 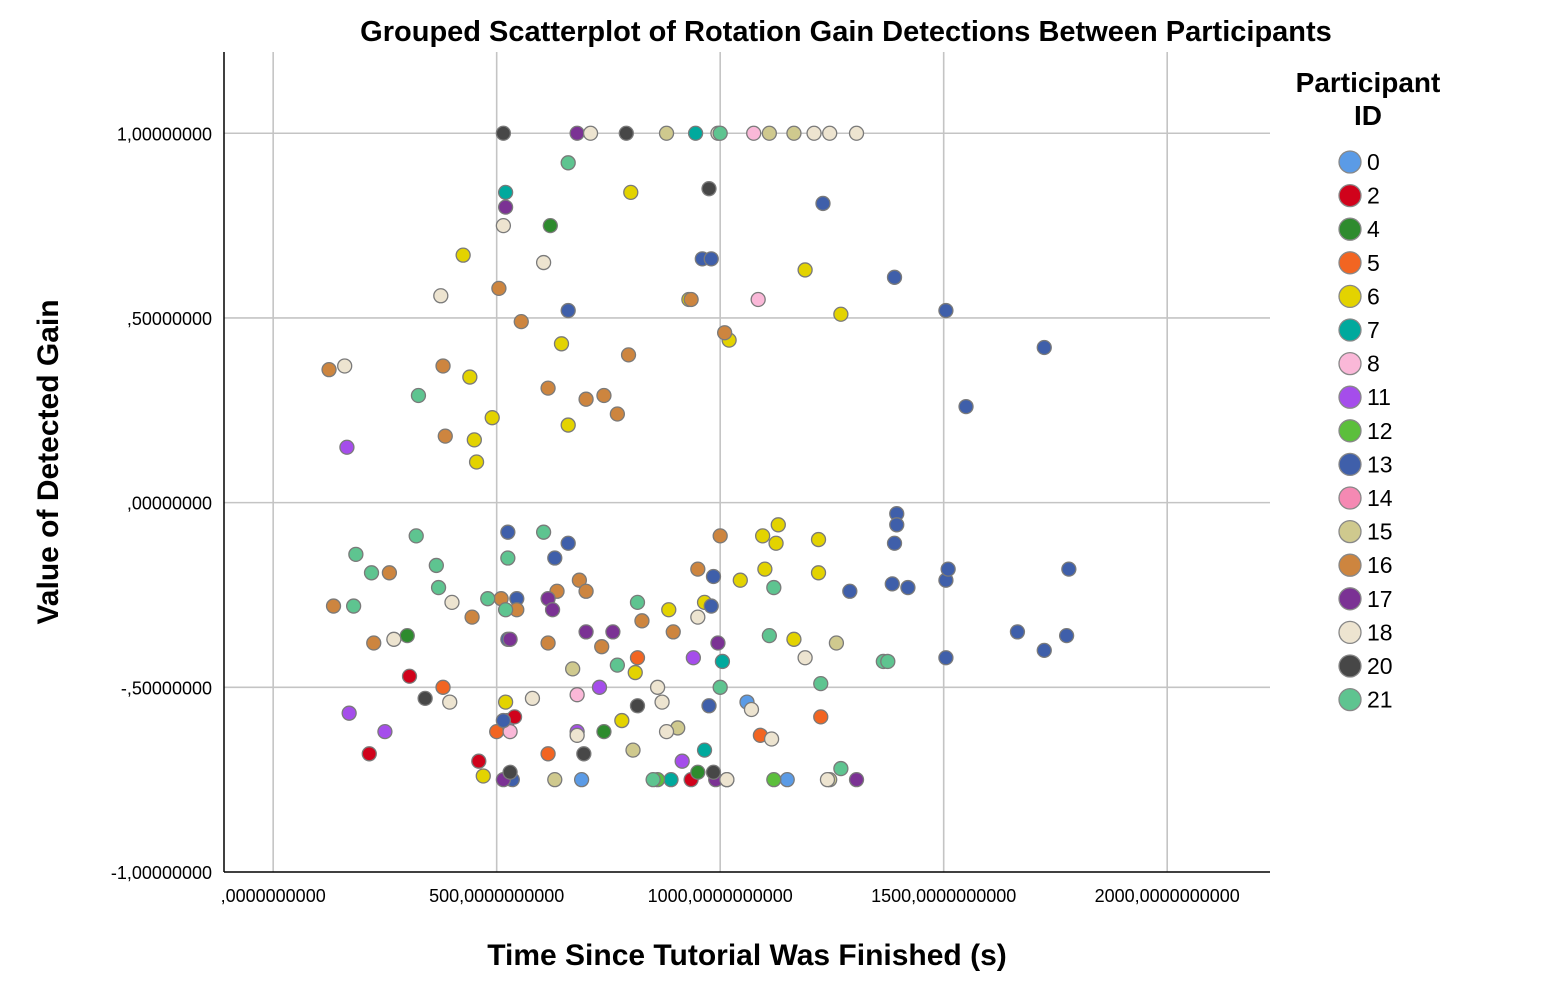 What do you see at coordinates (747, 955) in the screenshot?
I see `x-axis-label: Time Since Tutorial Was Finished (s)` at bounding box center [747, 955].